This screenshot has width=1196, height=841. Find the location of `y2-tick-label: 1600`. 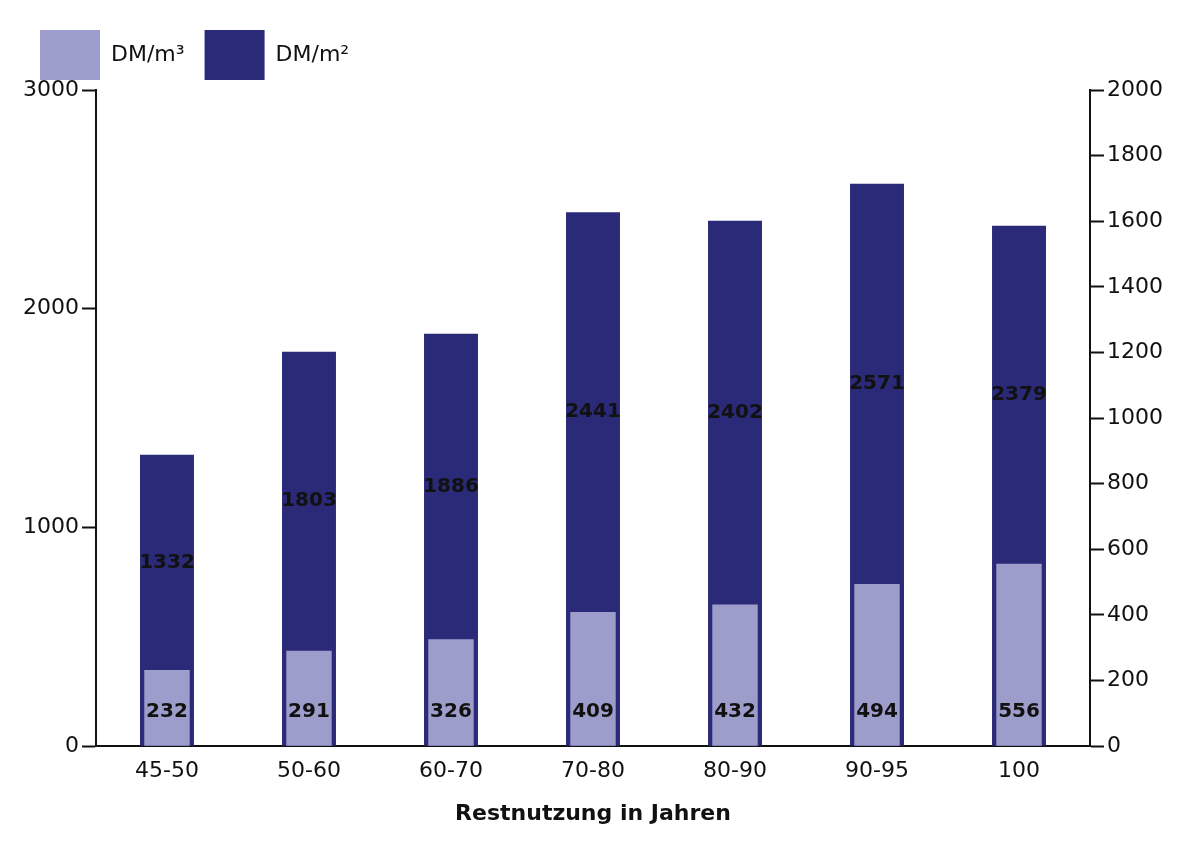

y2-tick-label: 1600 is located at coordinates (1135, 219).